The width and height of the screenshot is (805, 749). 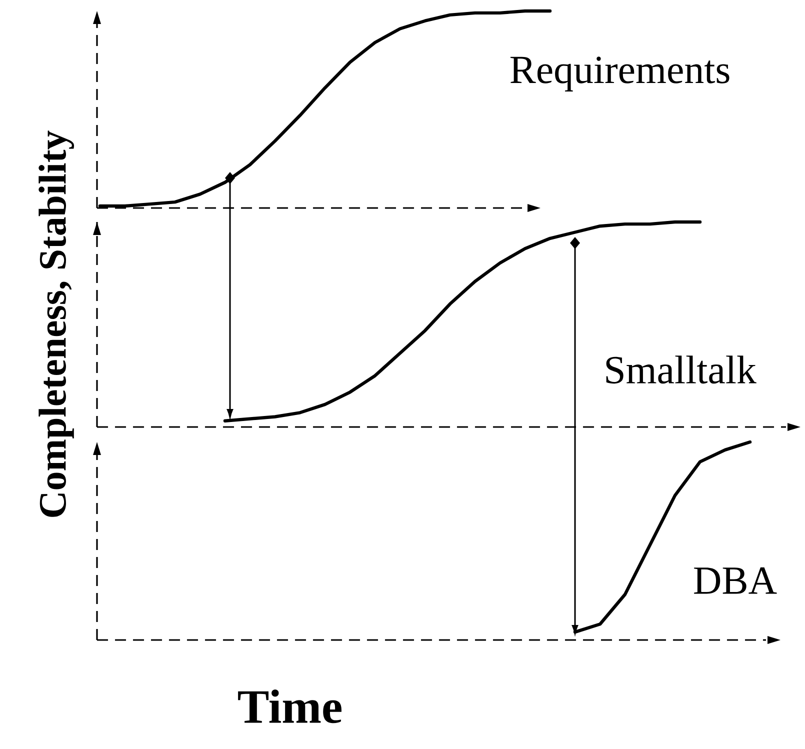 What do you see at coordinates (290, 707) in the screenshot?
I see `x-axis-title: Time` at bounding box center [290, 707].